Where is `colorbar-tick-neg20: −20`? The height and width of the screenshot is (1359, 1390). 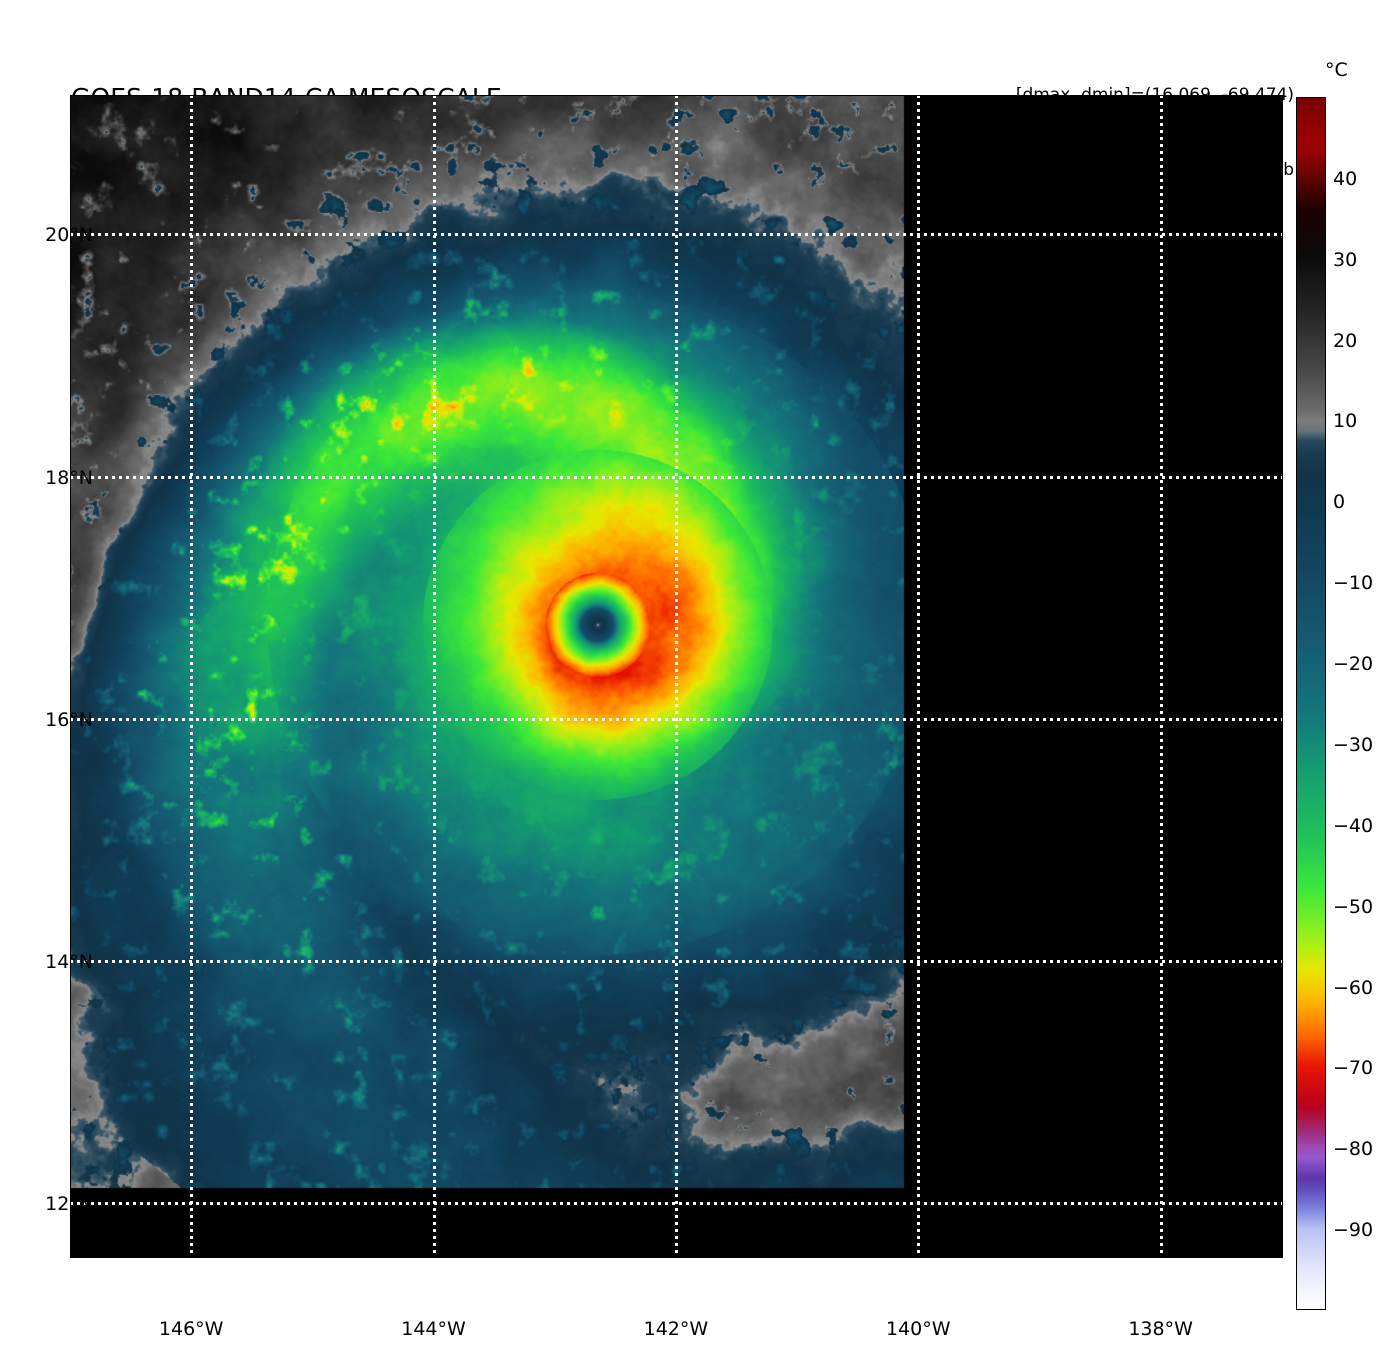
colorbar-tick-neg20: −20 is located at coordinates (1353, 664).